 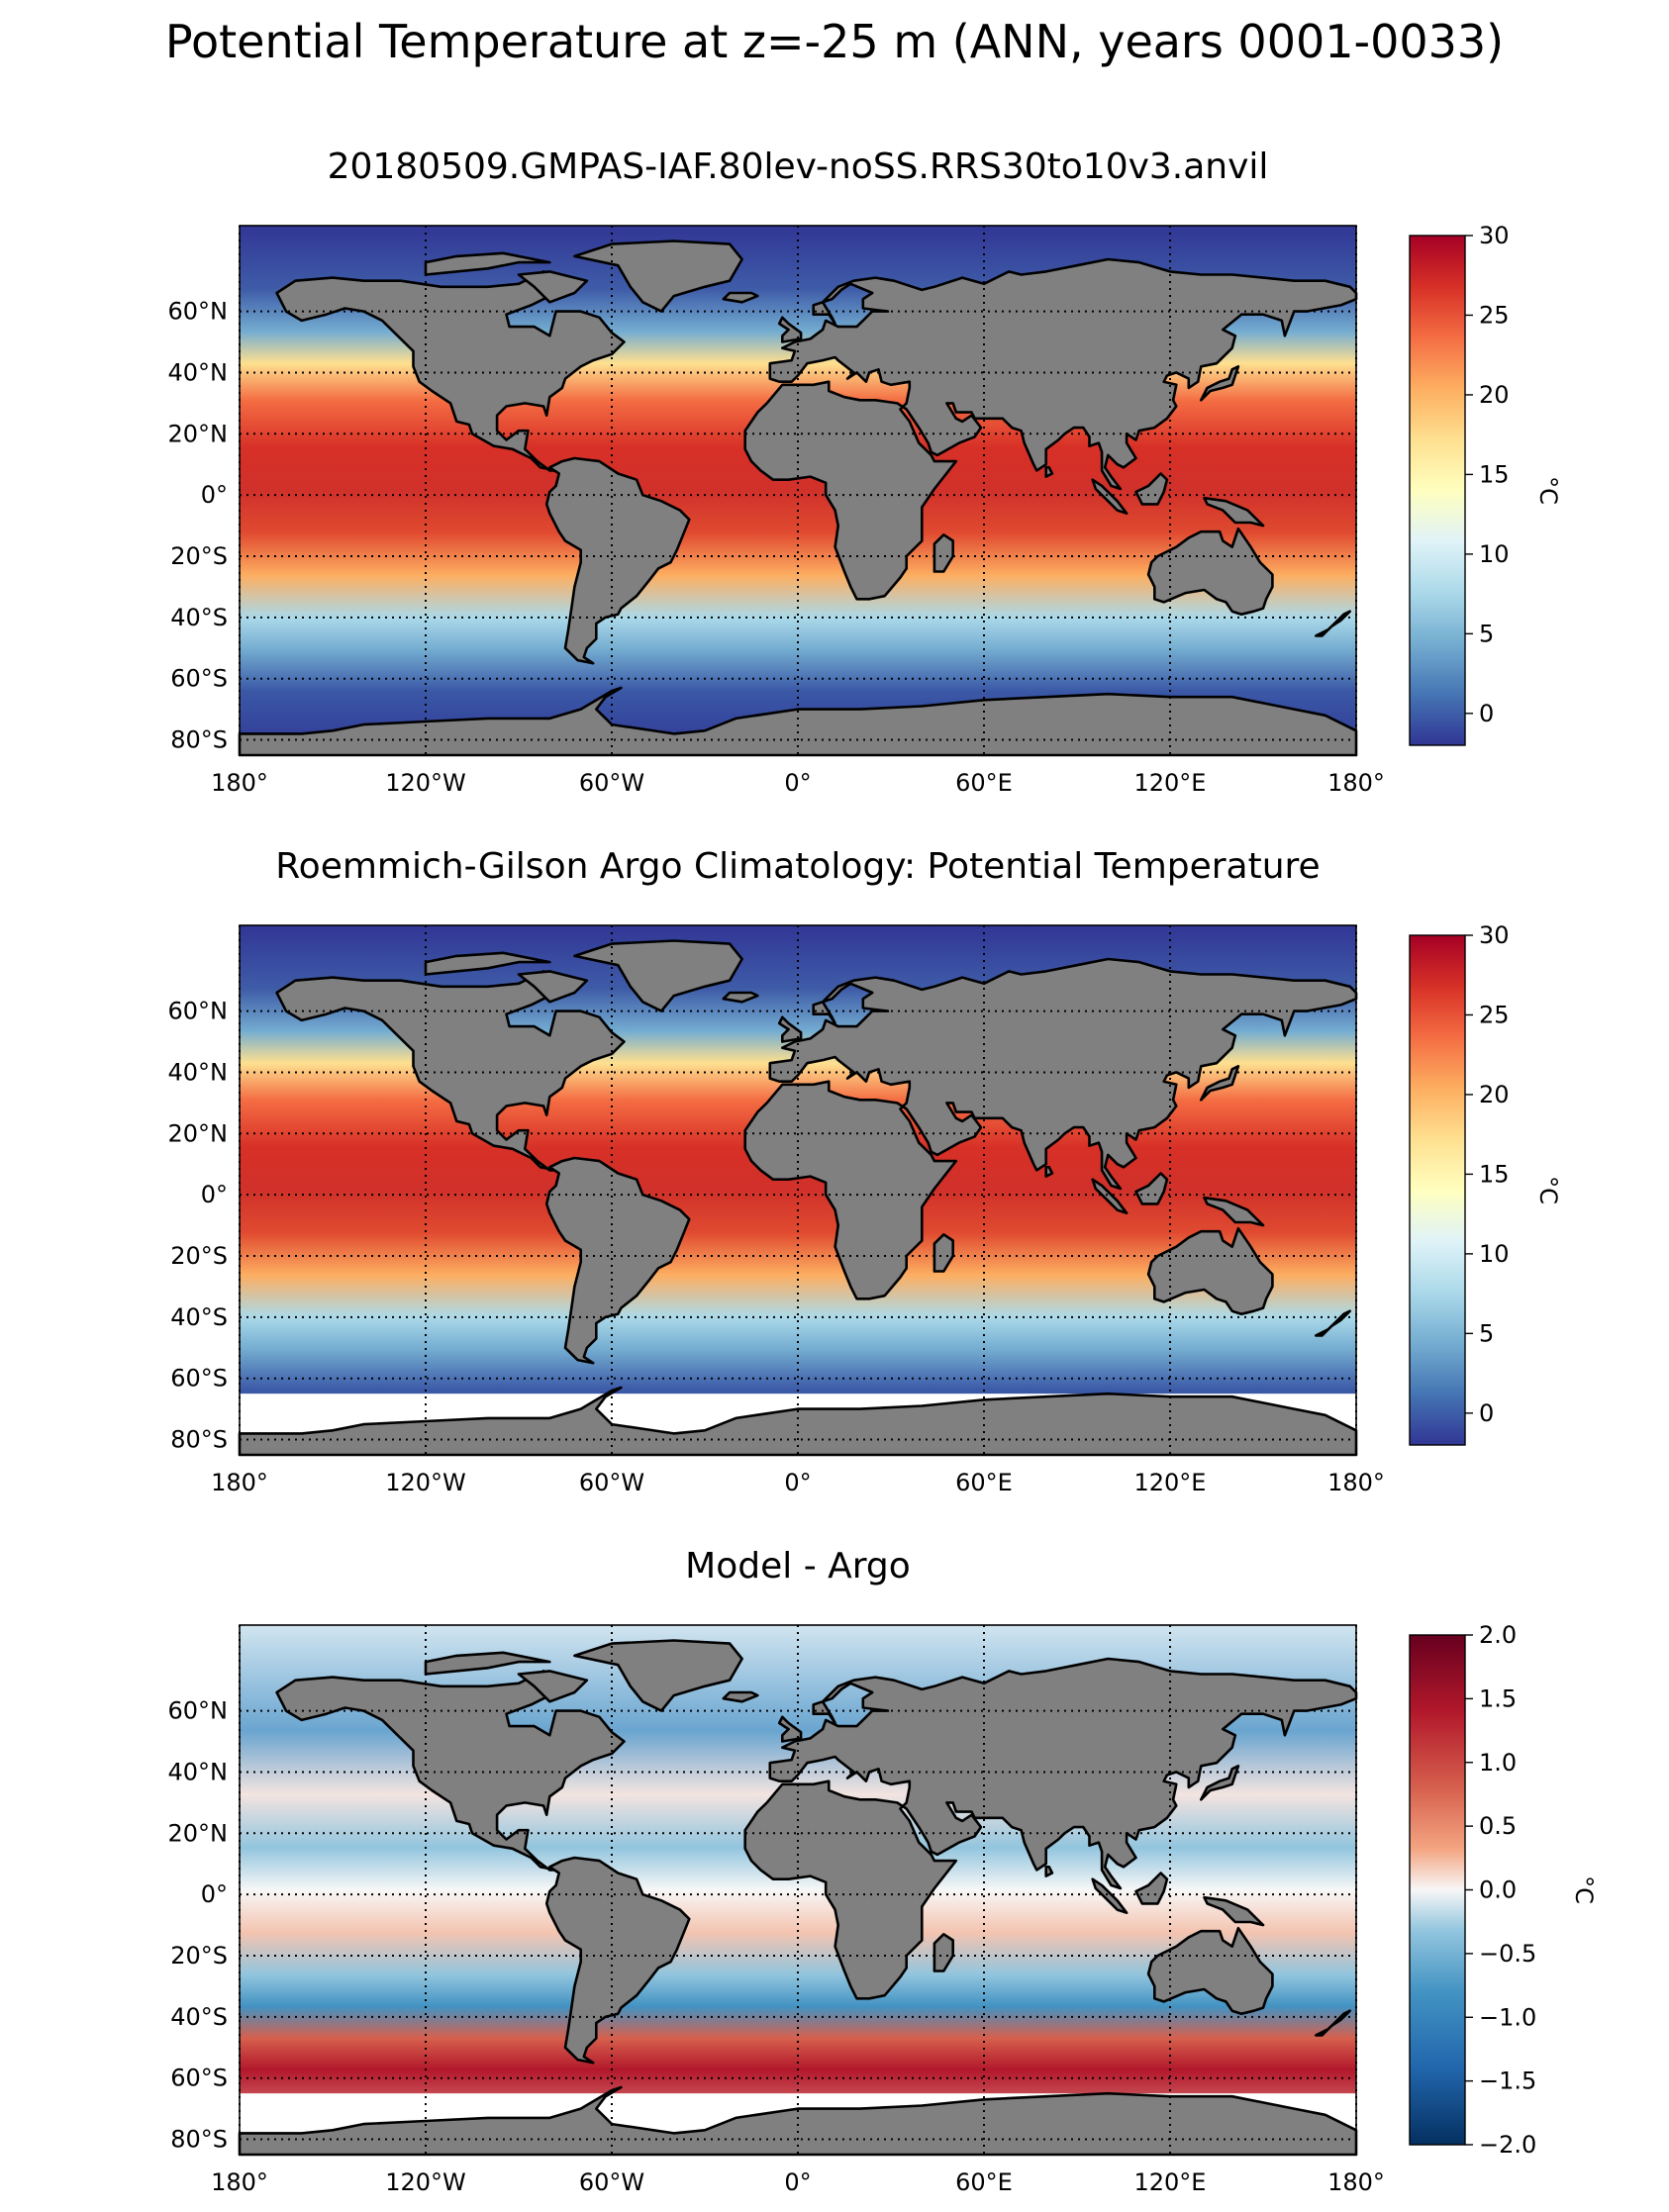 I want to click on lat-tick-label: 80°S, so click(x=199, y=1440).